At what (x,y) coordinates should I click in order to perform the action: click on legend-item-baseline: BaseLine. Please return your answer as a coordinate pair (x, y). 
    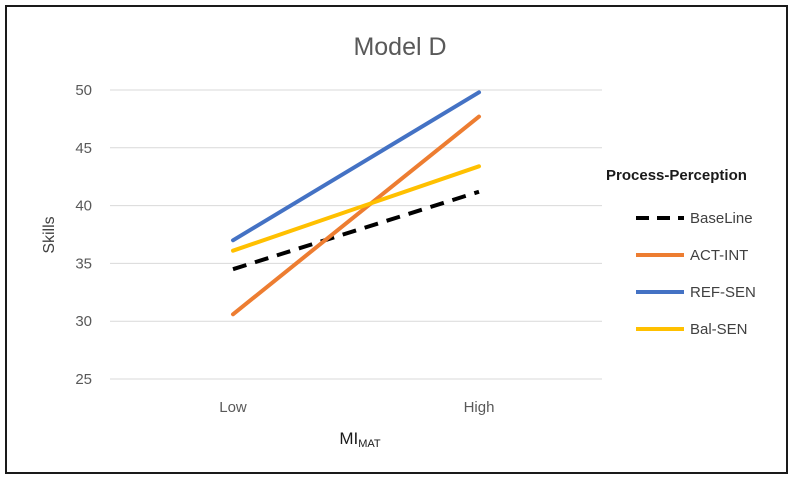
    Looking at the image, I should click on (694, 218).